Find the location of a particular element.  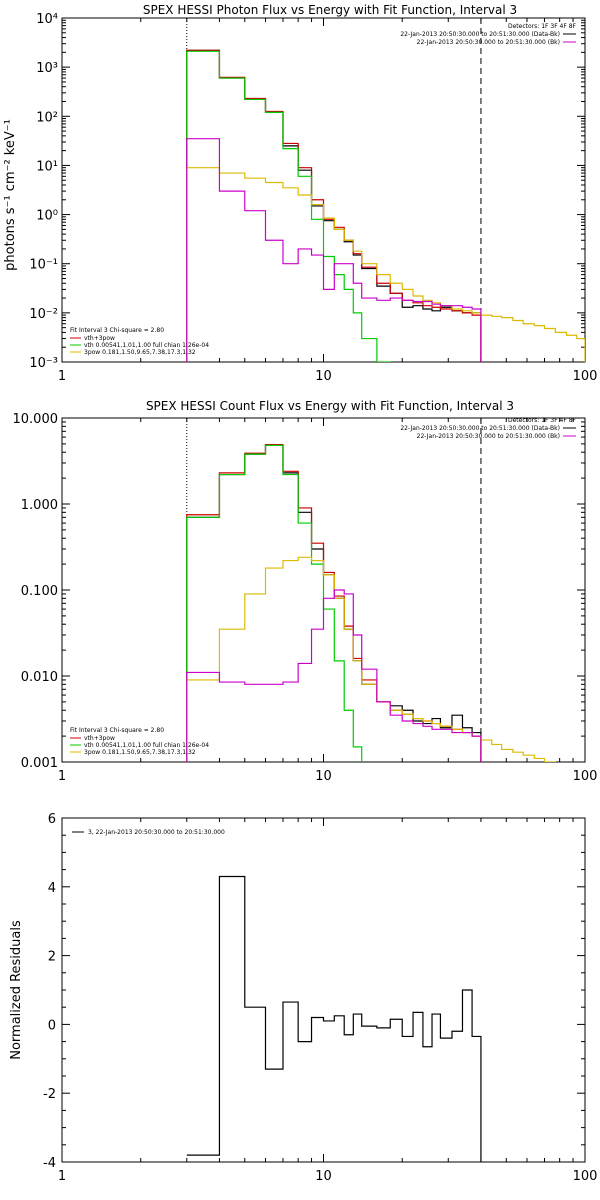

series-data-bk is located at coordinates (334, 205).